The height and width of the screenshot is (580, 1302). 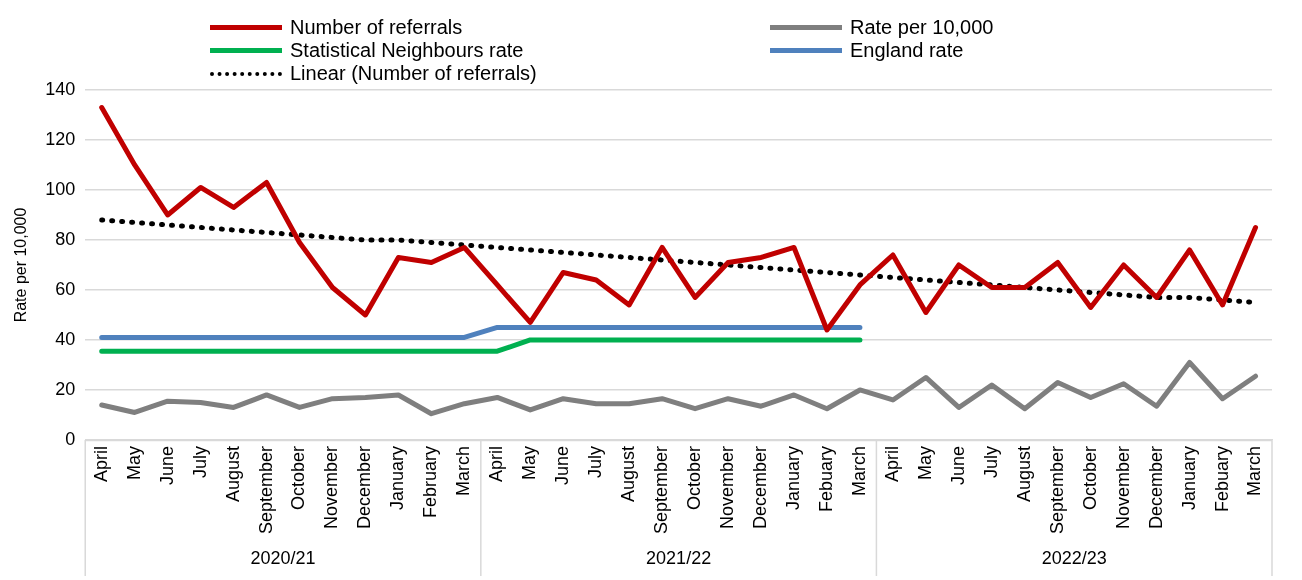 What do you see at coordinates (65, 238) in the screenshot?
I see `y-tick-label: 80` at bounding box center [65, 238].